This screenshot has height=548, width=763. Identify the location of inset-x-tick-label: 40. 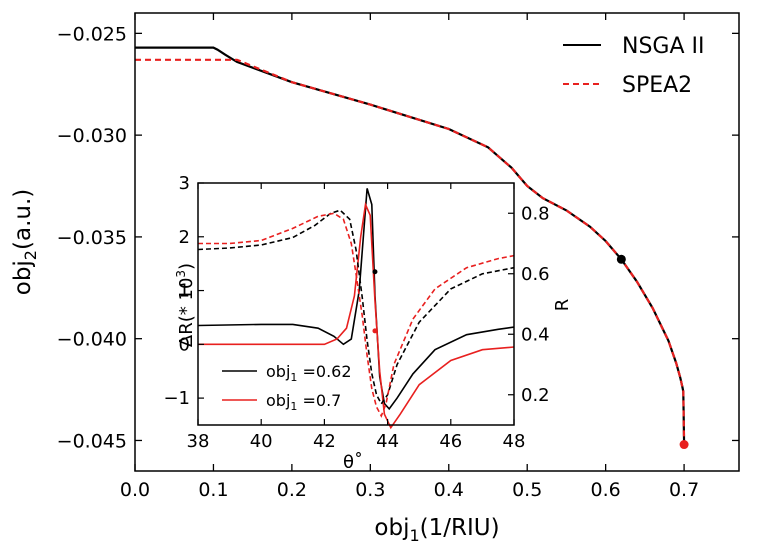
(261, 441).